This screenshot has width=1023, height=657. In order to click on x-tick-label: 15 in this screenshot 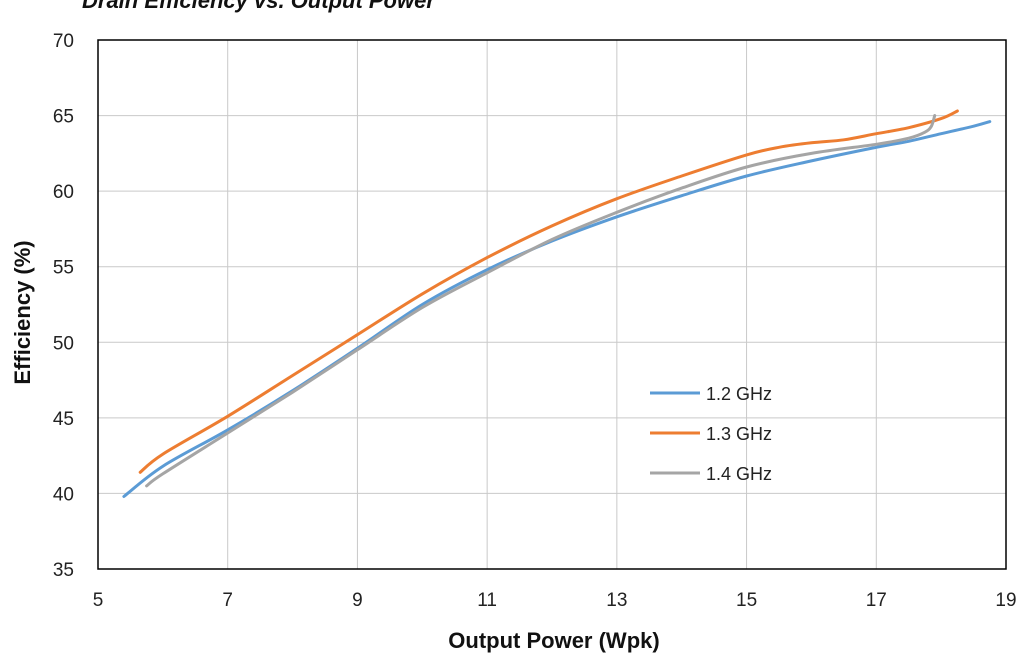, I will do `click(746, 600)`.